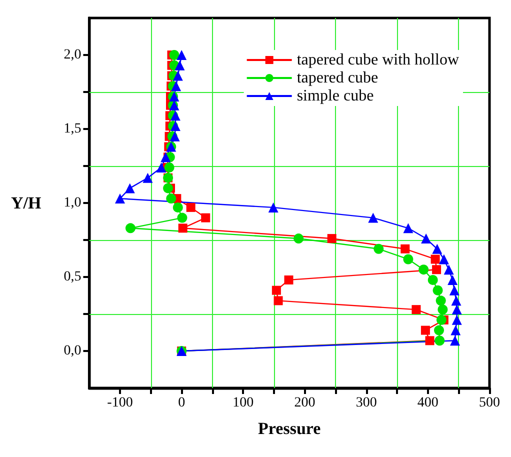  I want to click on x-tick-label: 0, so click(182, 403).